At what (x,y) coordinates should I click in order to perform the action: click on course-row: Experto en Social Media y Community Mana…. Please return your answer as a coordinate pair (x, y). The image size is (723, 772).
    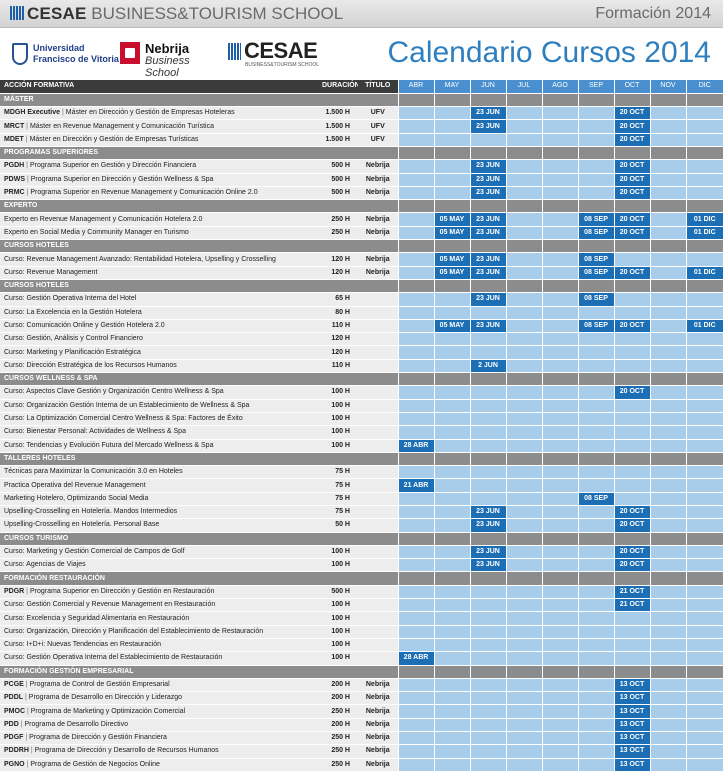
    Looking at the image, I should click on (361, 233).